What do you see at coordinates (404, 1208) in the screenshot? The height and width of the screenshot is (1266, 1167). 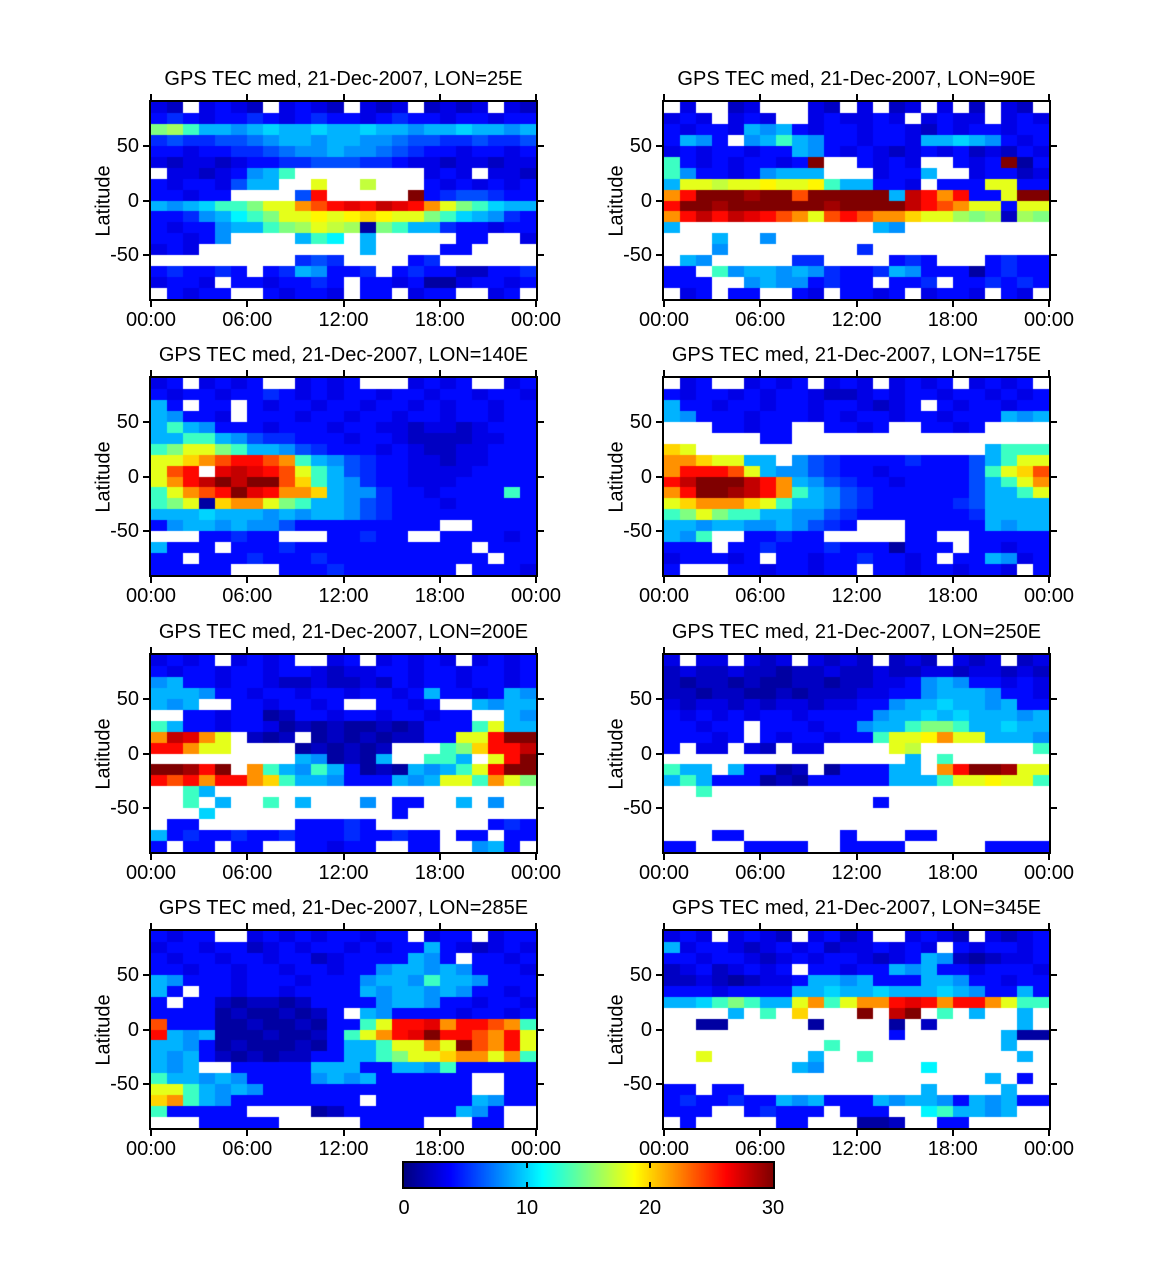 I see `colorbar-tick-label: 0` at bounding box center [404, 1208].